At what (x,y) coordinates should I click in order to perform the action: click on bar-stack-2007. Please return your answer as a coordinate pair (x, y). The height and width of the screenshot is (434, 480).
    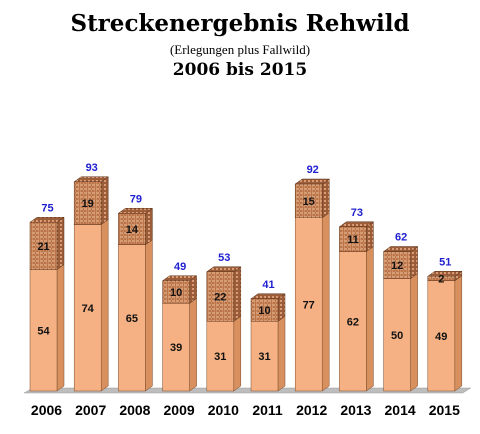
    Looking at the image, I should click on (87, 203).